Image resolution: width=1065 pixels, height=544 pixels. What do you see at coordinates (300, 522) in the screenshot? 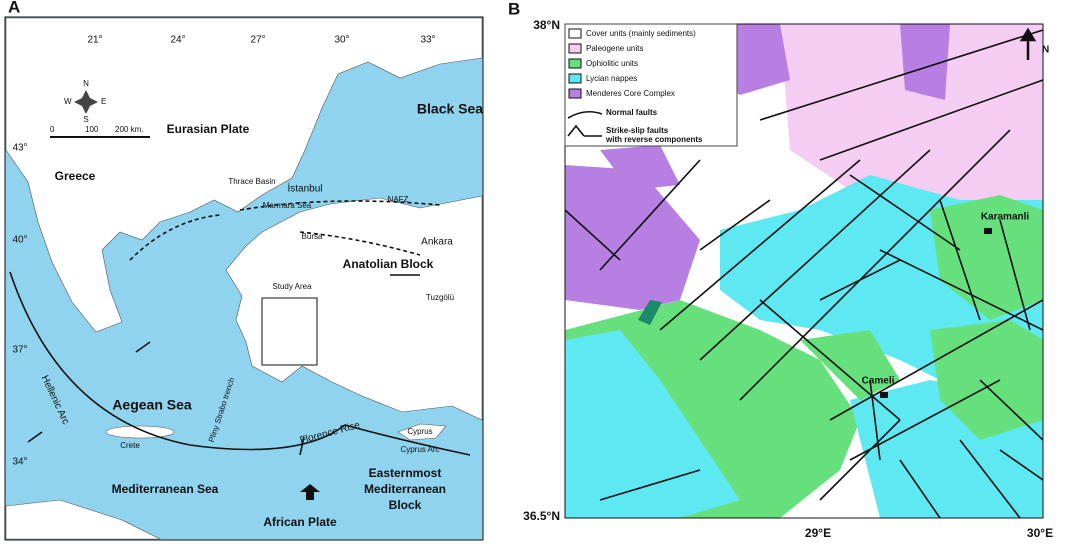
I see `place-label: African Plate` at bounding box center [300, 522].